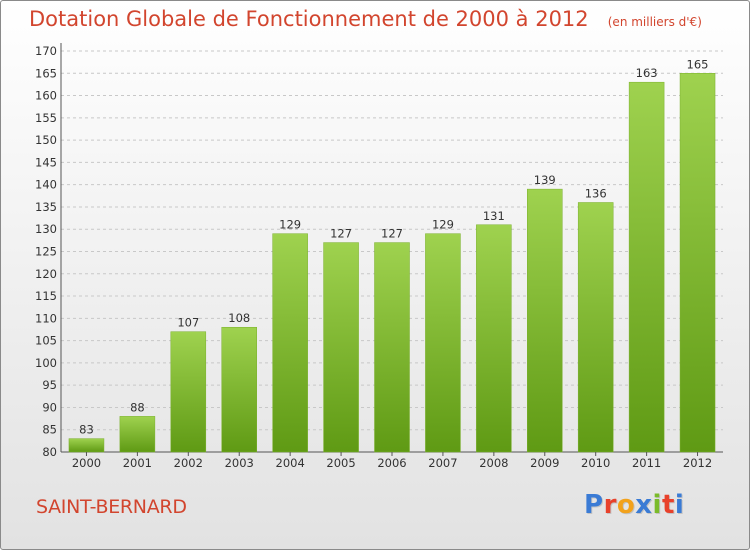 This screenshot has width=750, height=550. What do you see at coordinates (46, 318) in the screenshot?
I see `y-tick-label: 110` at bounding box center [46, 318].